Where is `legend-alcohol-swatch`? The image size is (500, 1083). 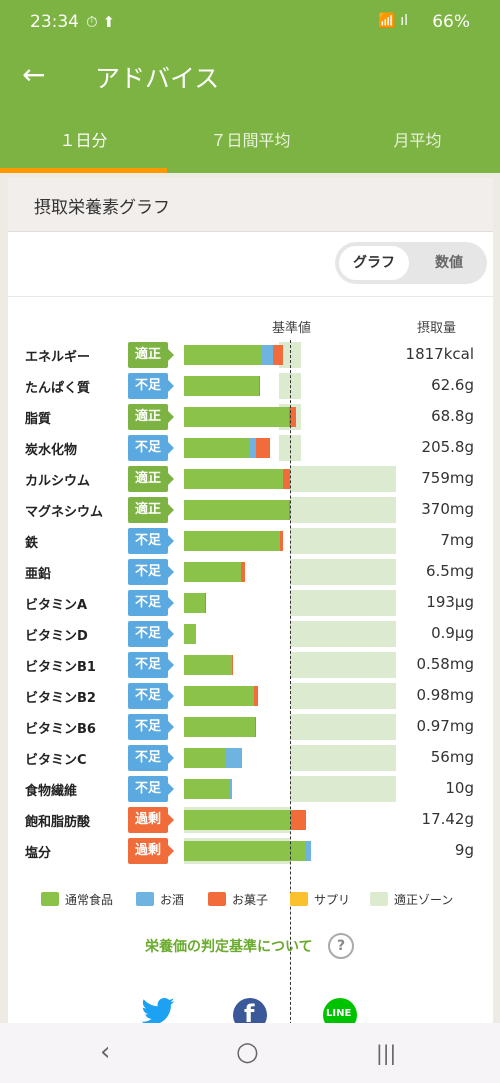
legend-alcohol-swatch is located at coordinates (145, 899).